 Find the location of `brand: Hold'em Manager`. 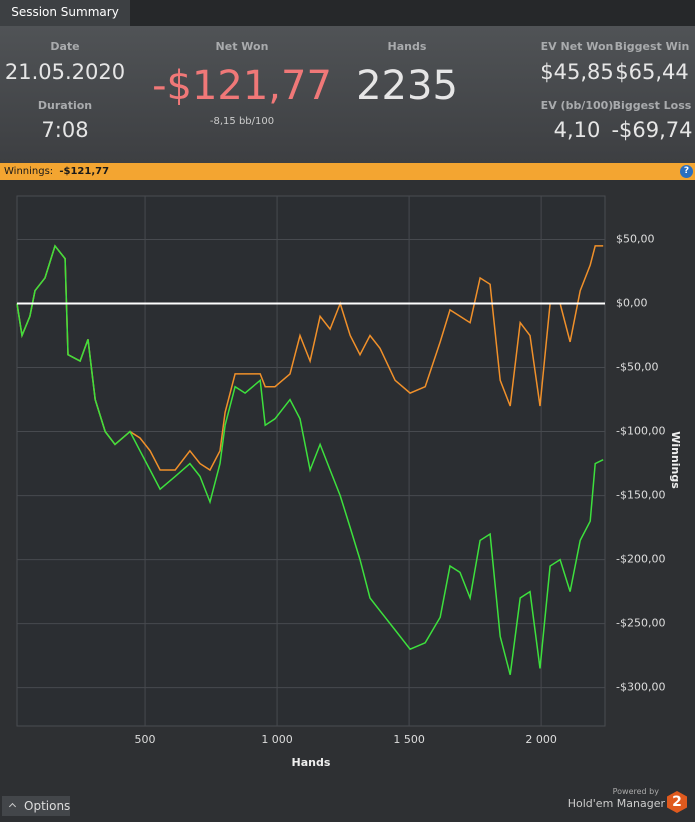

brand: Hold'em Manager is located at coordinates (616, 803).